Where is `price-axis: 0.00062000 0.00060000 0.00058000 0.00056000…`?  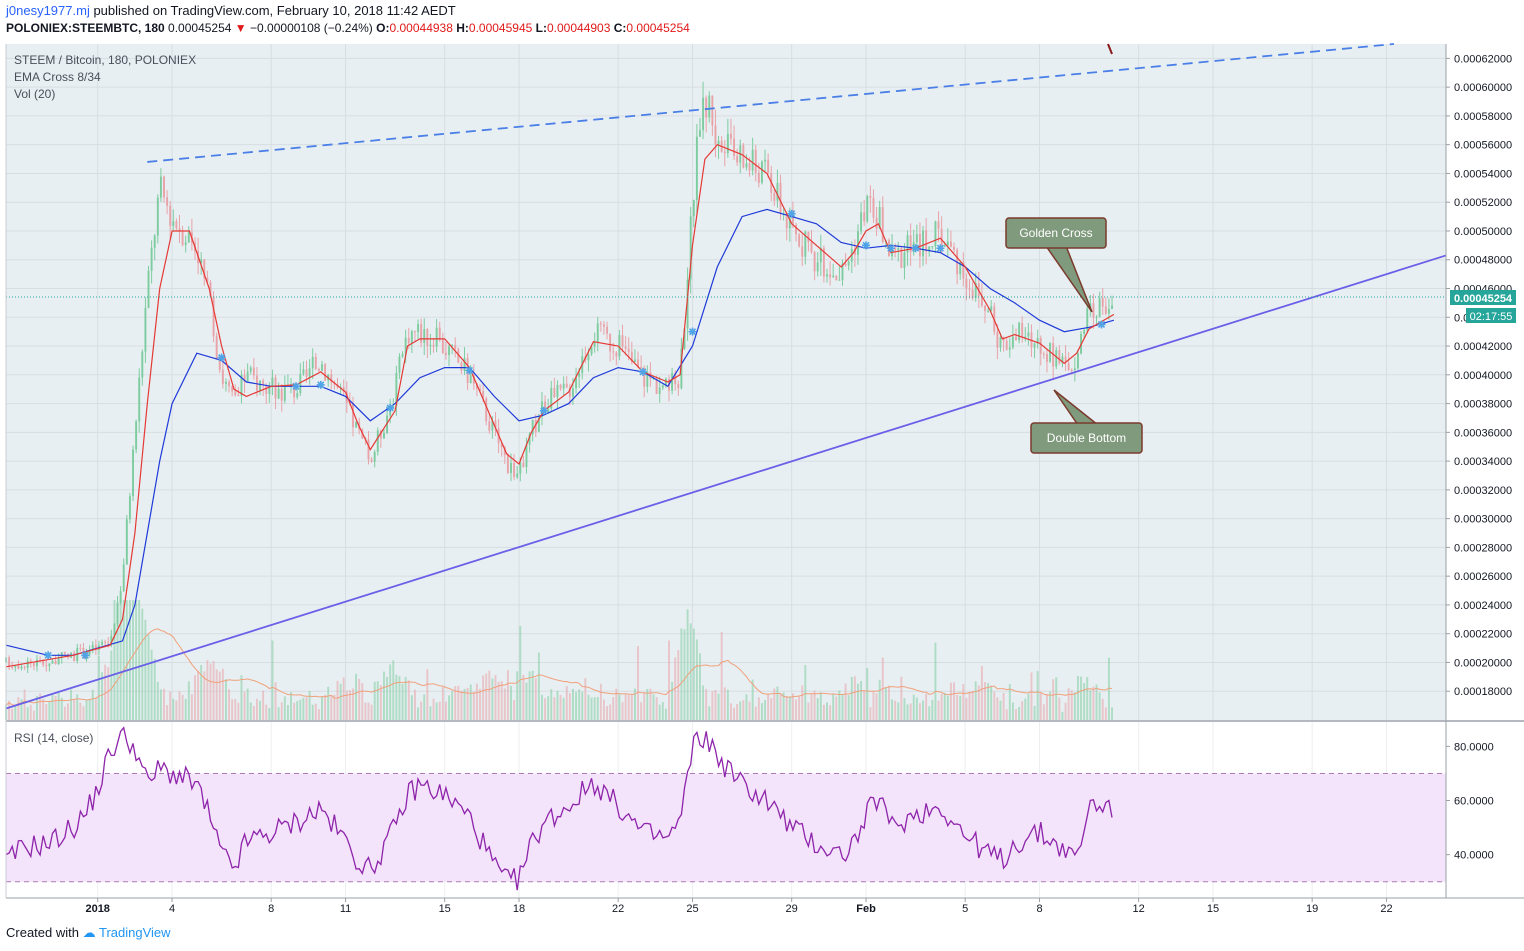
price-axis: 0.00062000 0.00060000 0.00058000 0.00056000… is located at coordinates (1479, 375).